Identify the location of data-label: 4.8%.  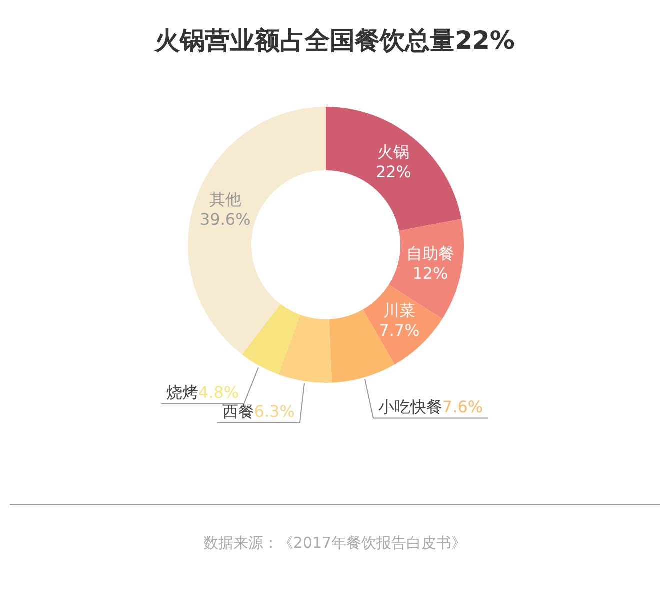
(219, 392).